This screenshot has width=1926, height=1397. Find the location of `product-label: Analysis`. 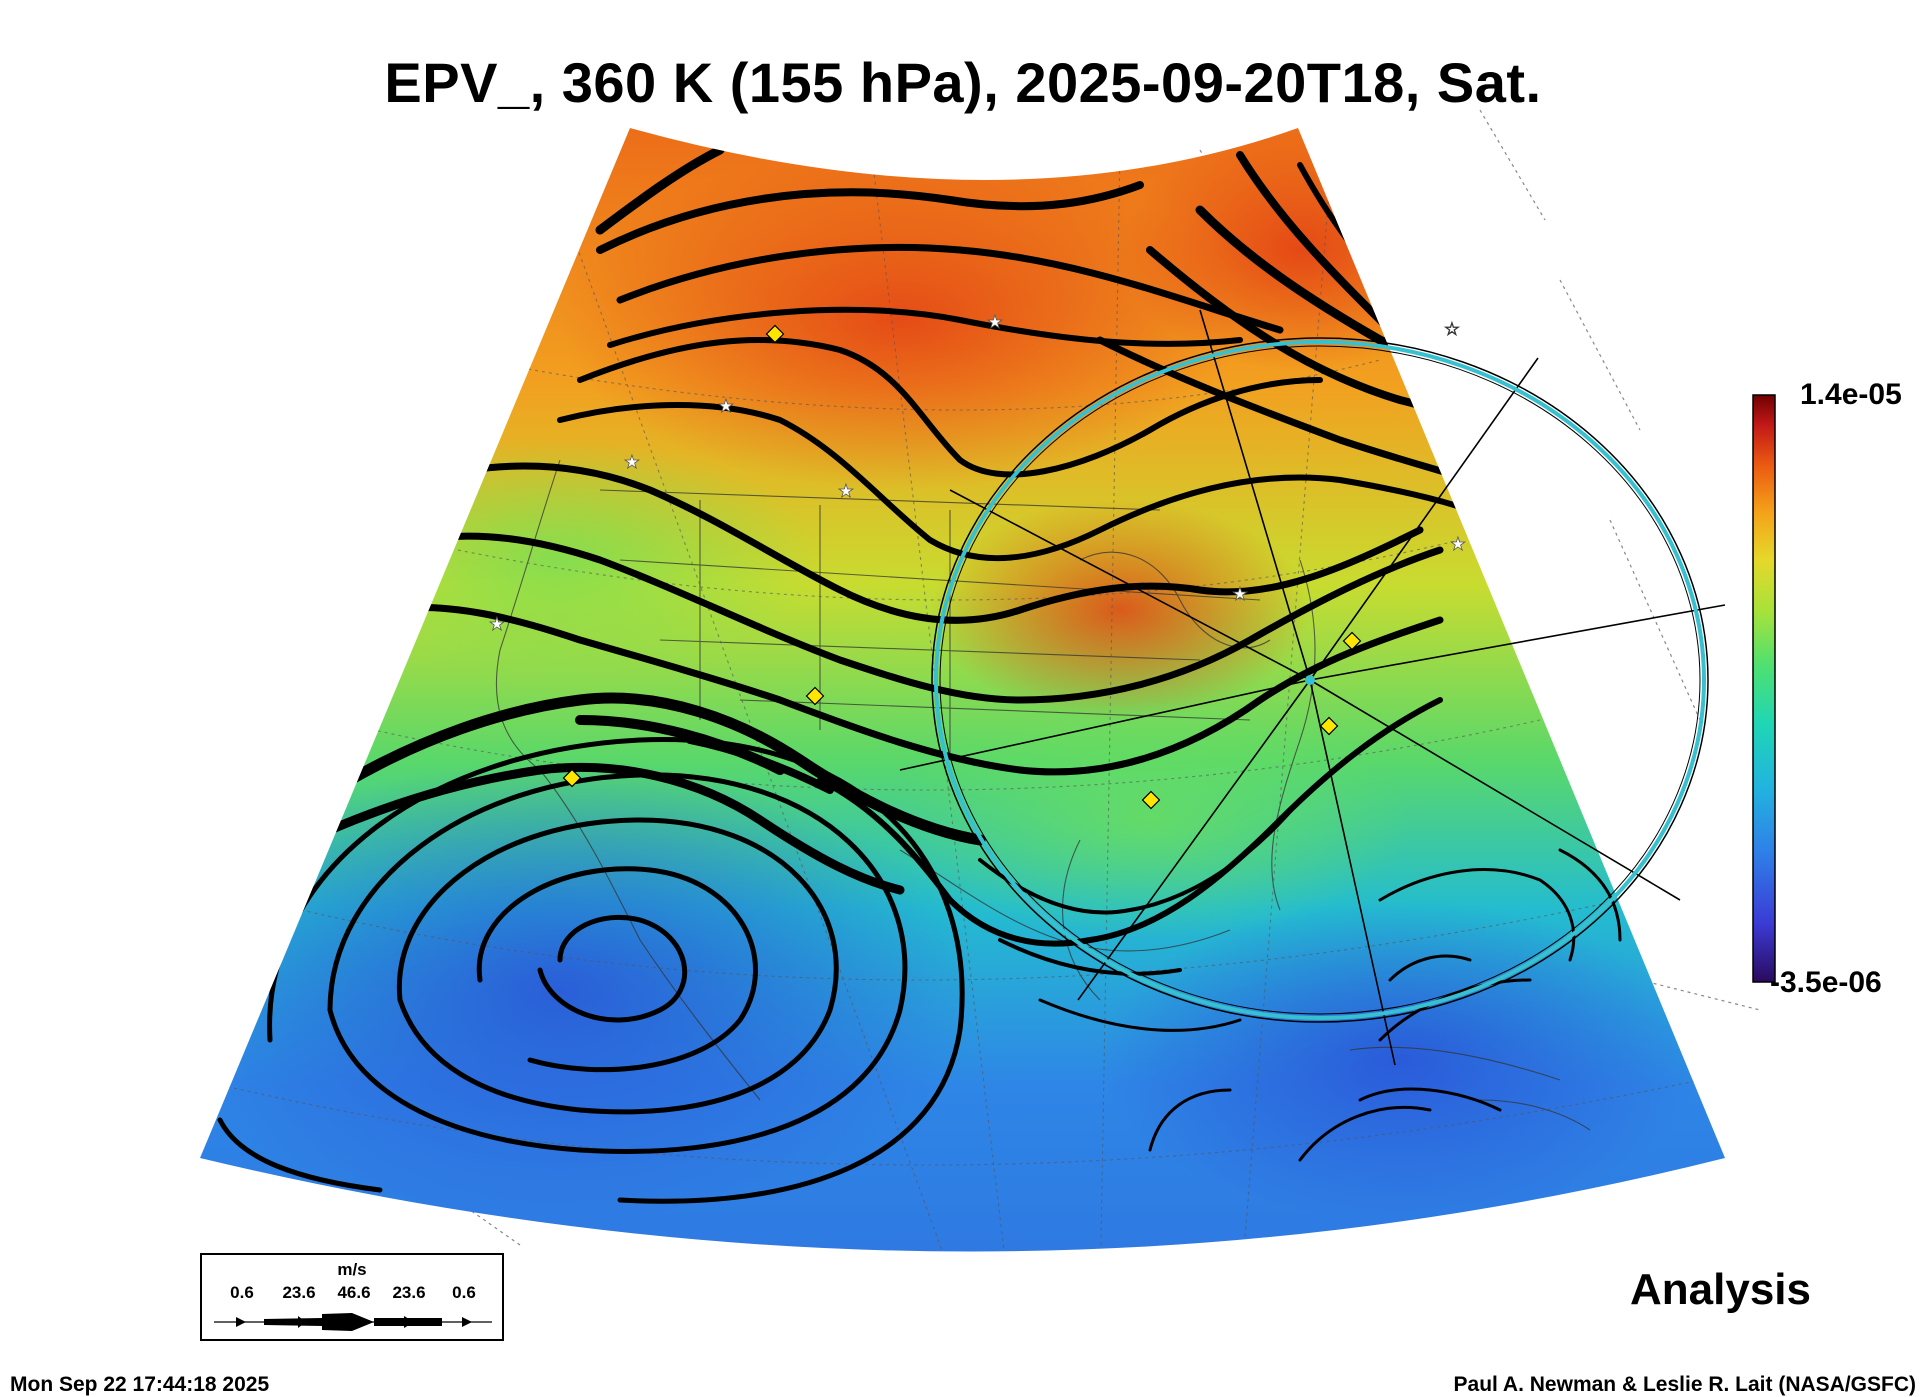

product-label: Analysis is located at coordinates (1720, 1289).